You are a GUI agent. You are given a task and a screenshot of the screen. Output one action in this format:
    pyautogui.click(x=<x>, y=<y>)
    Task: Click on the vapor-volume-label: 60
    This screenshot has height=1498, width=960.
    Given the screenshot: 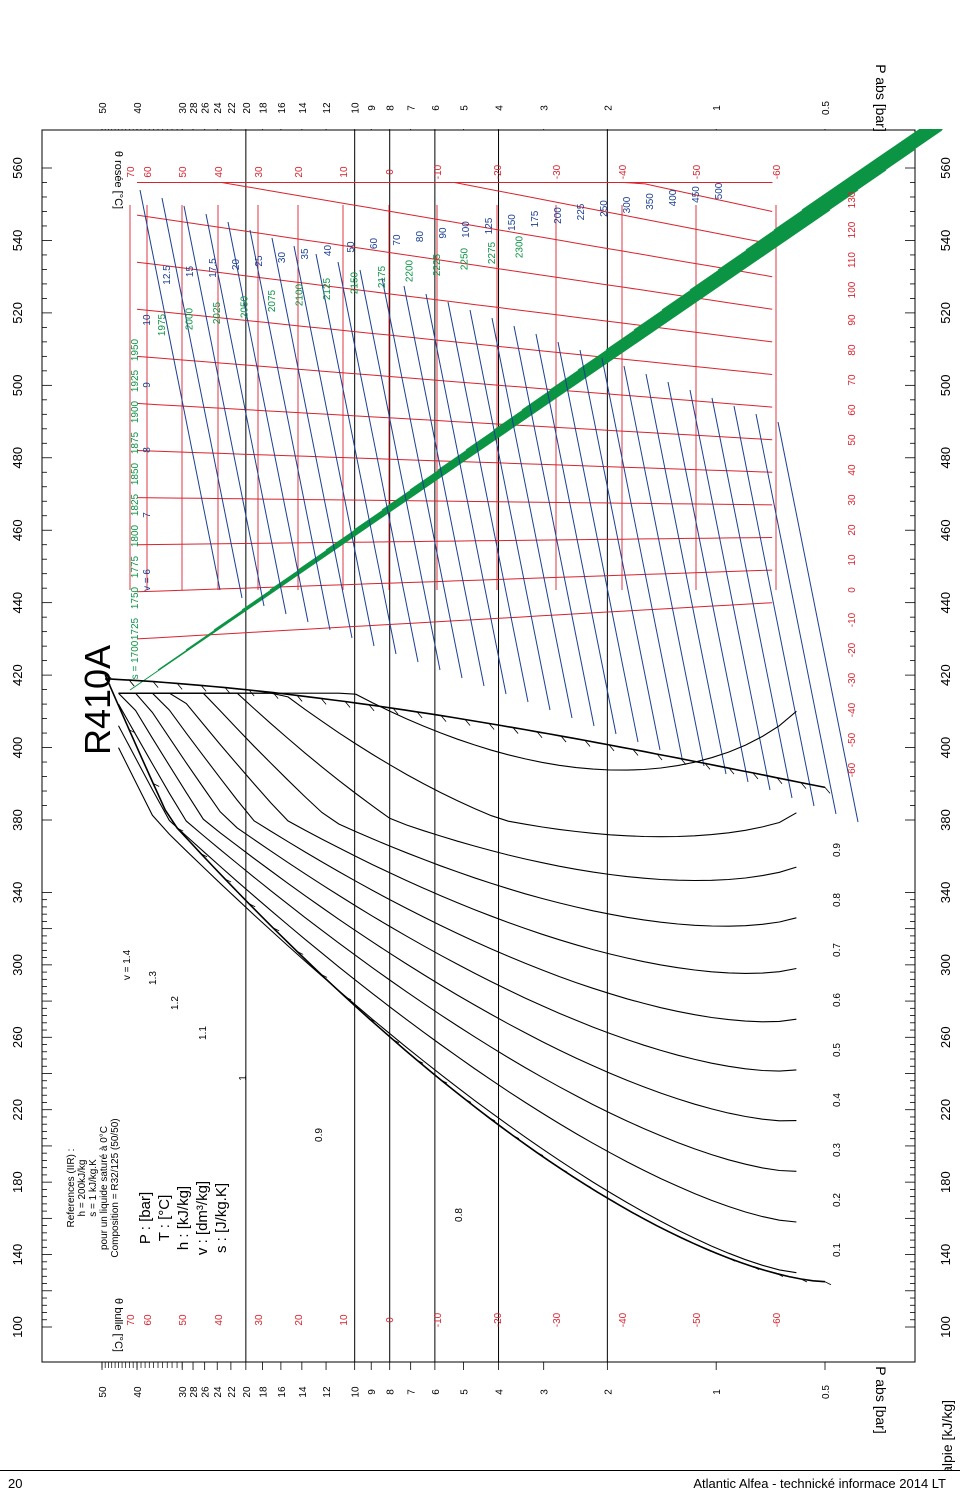 What is the action you would take?
    pyautogui.click(x=374, y=244)
    